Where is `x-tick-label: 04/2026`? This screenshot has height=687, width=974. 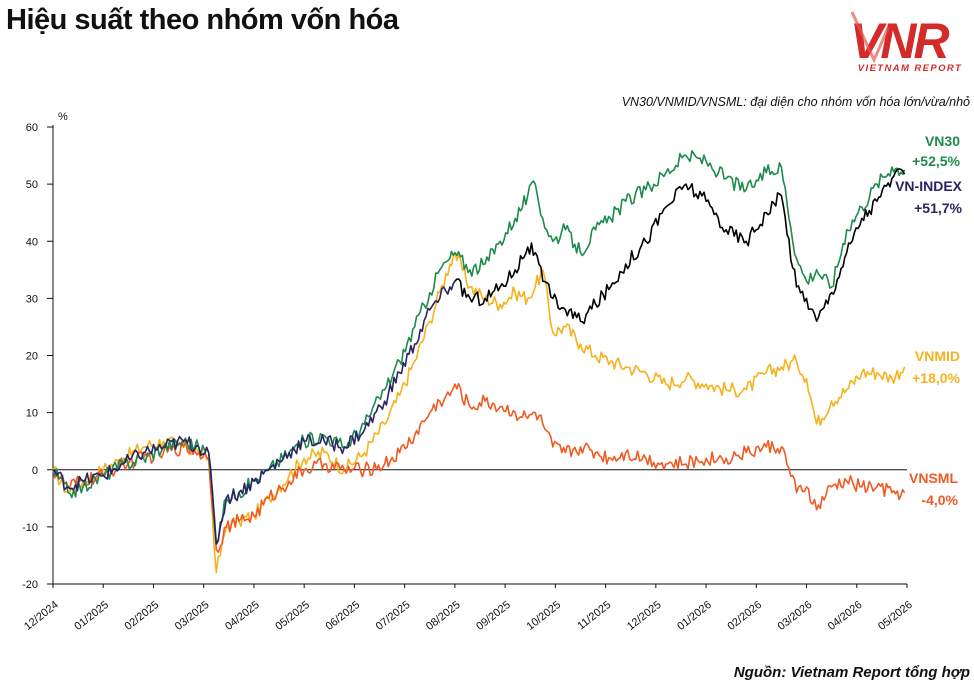 x-tick-label: 04/2026 is located at coordinates (845, 616).